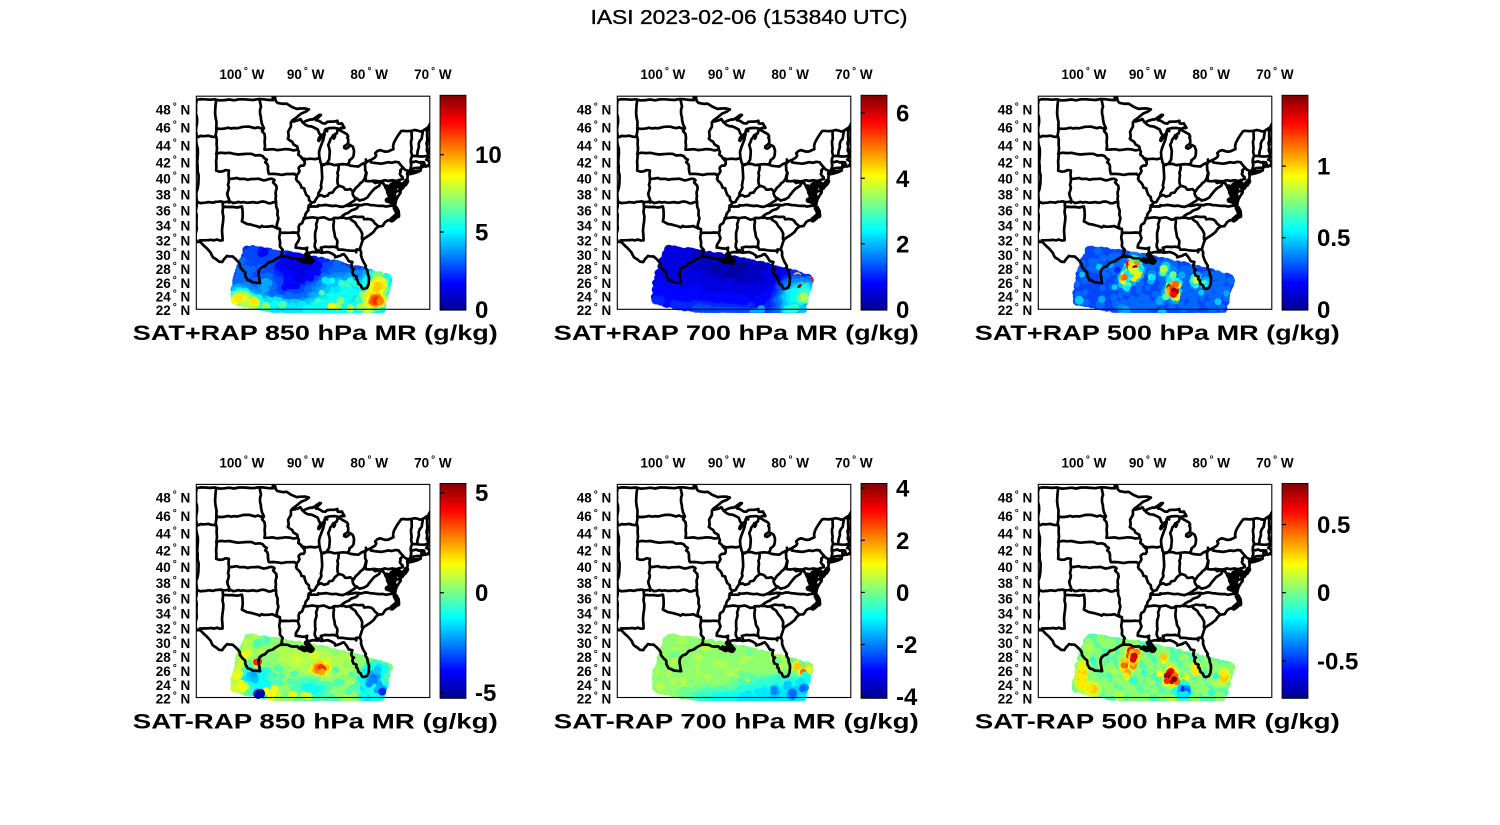  Describe the element at coordinates (488, 155) in the screenshot. I see `svg-text: 10` at that location.